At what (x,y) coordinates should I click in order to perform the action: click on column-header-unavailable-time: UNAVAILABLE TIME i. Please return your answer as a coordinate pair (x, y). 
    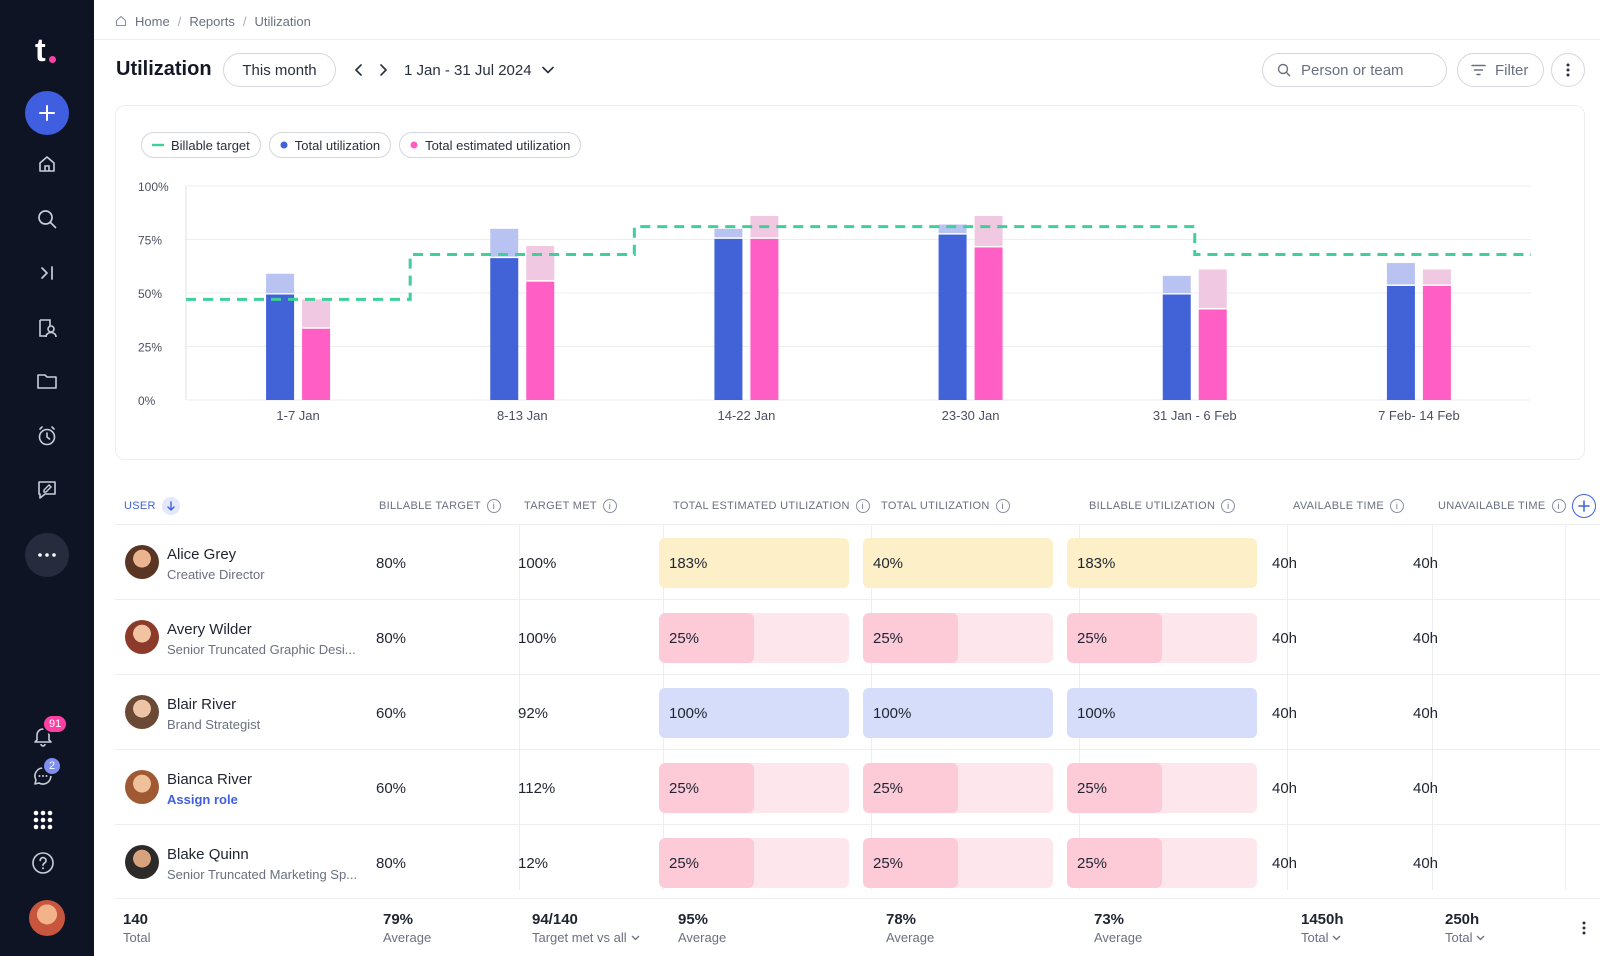
    Looking at the image, I should click on (1502, 506).